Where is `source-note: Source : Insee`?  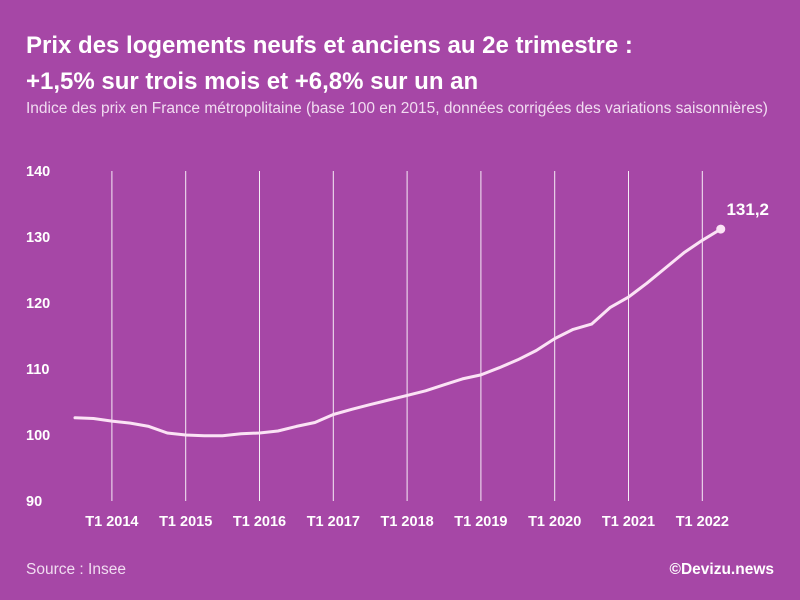 source-note: Source : Insee is located at coordinates (76, 569).